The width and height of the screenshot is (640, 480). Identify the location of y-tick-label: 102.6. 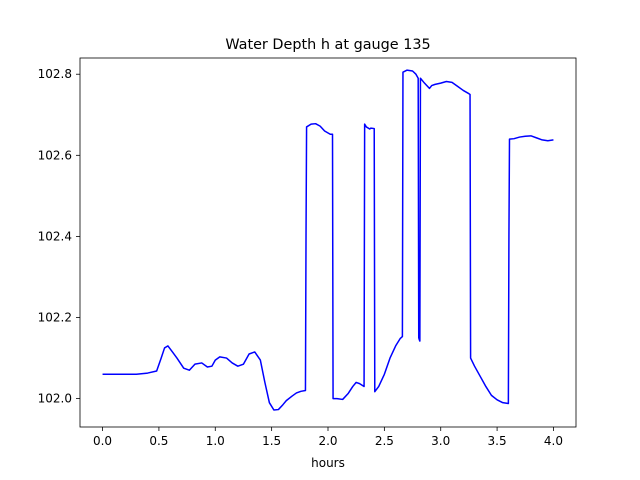
(55, 155).